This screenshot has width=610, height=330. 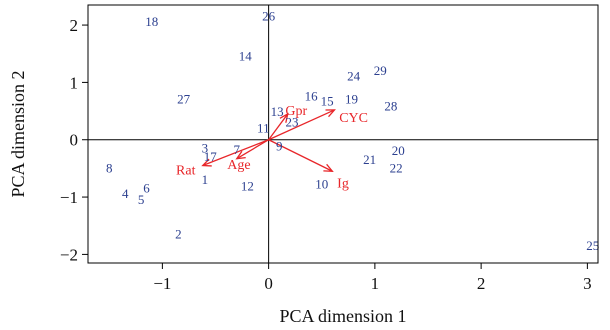 I want to click on observation-label: 29, so click(x=380, y=70).